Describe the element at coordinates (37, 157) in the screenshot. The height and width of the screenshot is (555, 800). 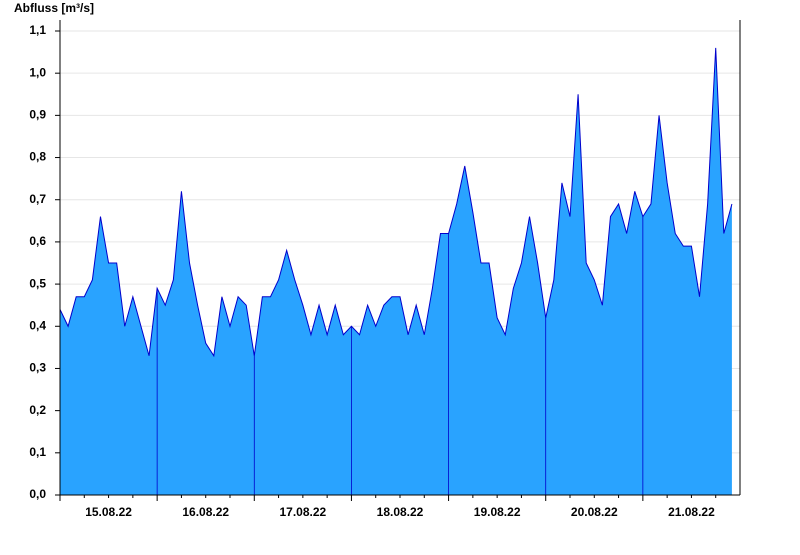
I see `y-tick-label: 0,8` at that location.